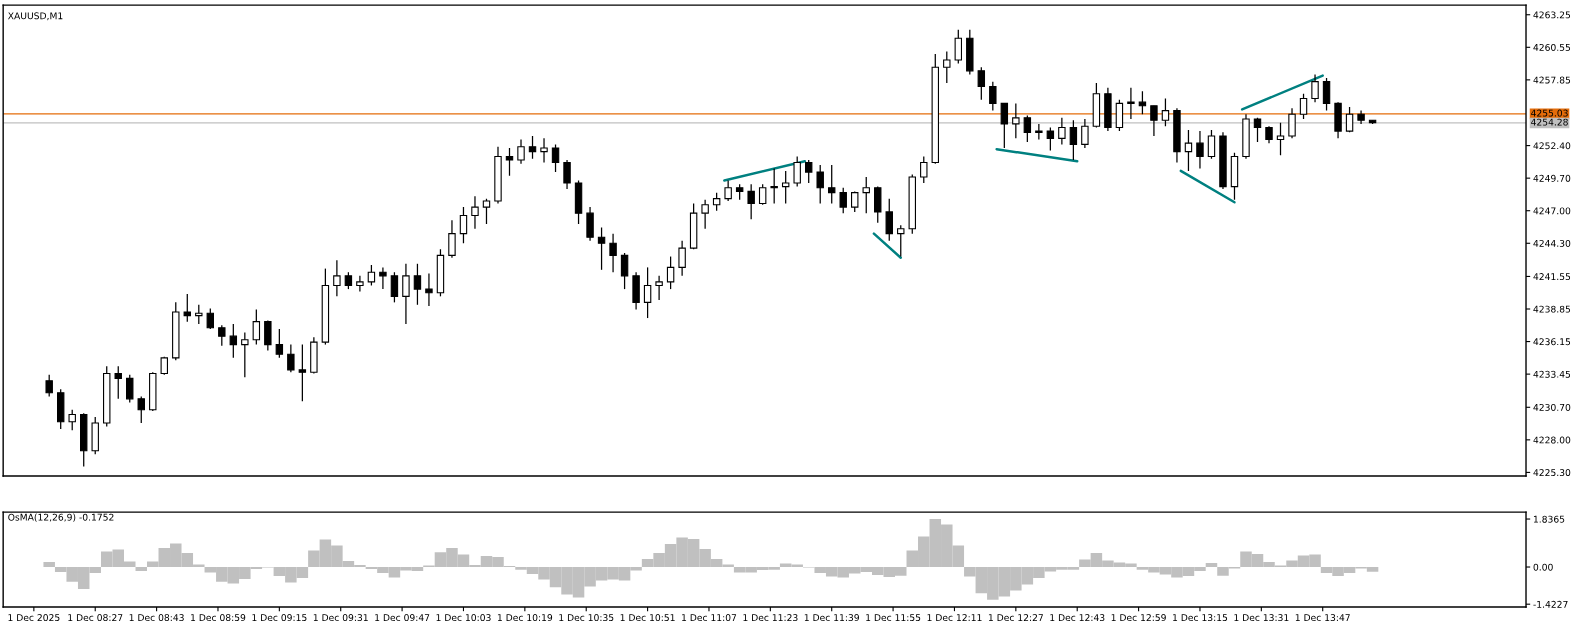 This screenshot has height=637, width=1583. What do you see at coordinates (1077, 618) in the screenshot?
I see `x-tick-label: 1 Dec 12:43` at bounding box center [1077, 618].